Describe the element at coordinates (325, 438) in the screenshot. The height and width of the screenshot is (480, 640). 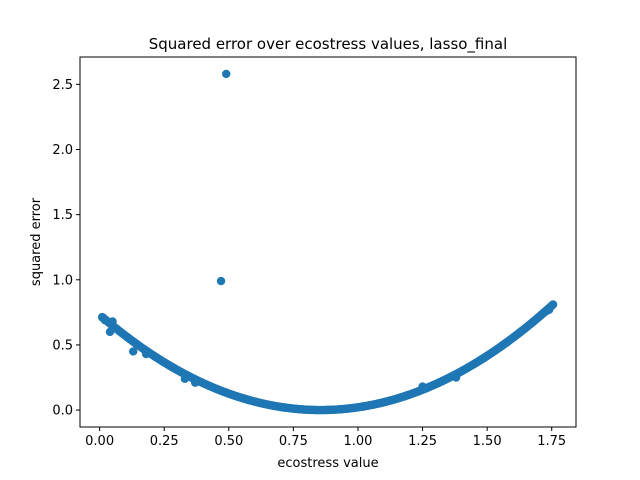
I see `x-axis-ticks: 0.00 0.25 0.50 0.75 1.00 1.25 1.50 1.75` at that location.